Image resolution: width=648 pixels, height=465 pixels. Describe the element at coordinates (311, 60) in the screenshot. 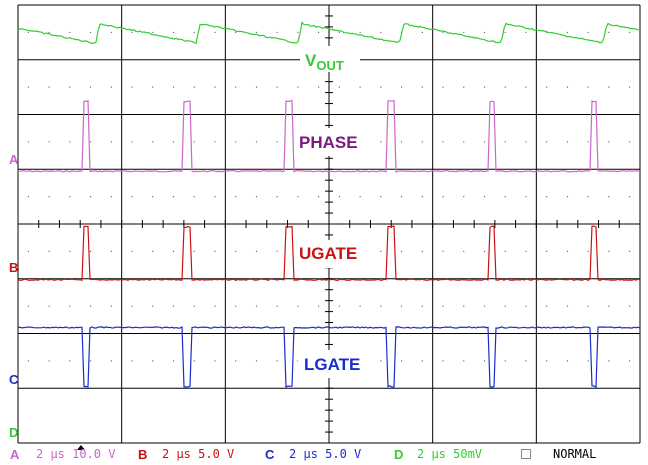

I see `vout-label-main: V` at that location.